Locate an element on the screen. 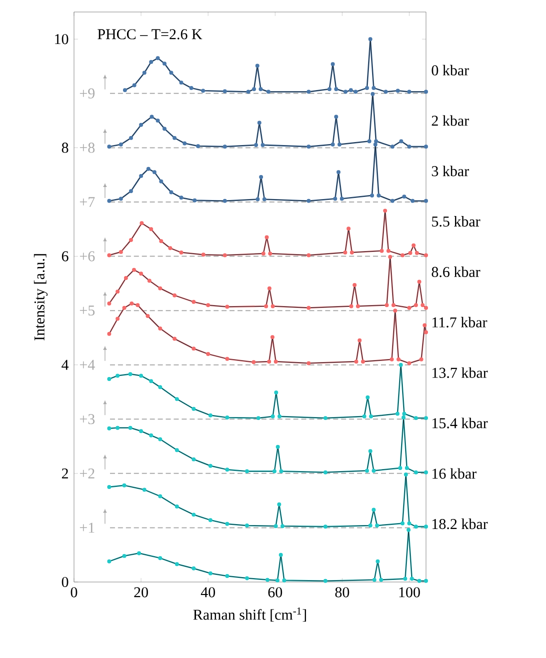 The height and width of the screenshot is (658, 546). y-tick-label: 4 is located at coordinates (65, 365).